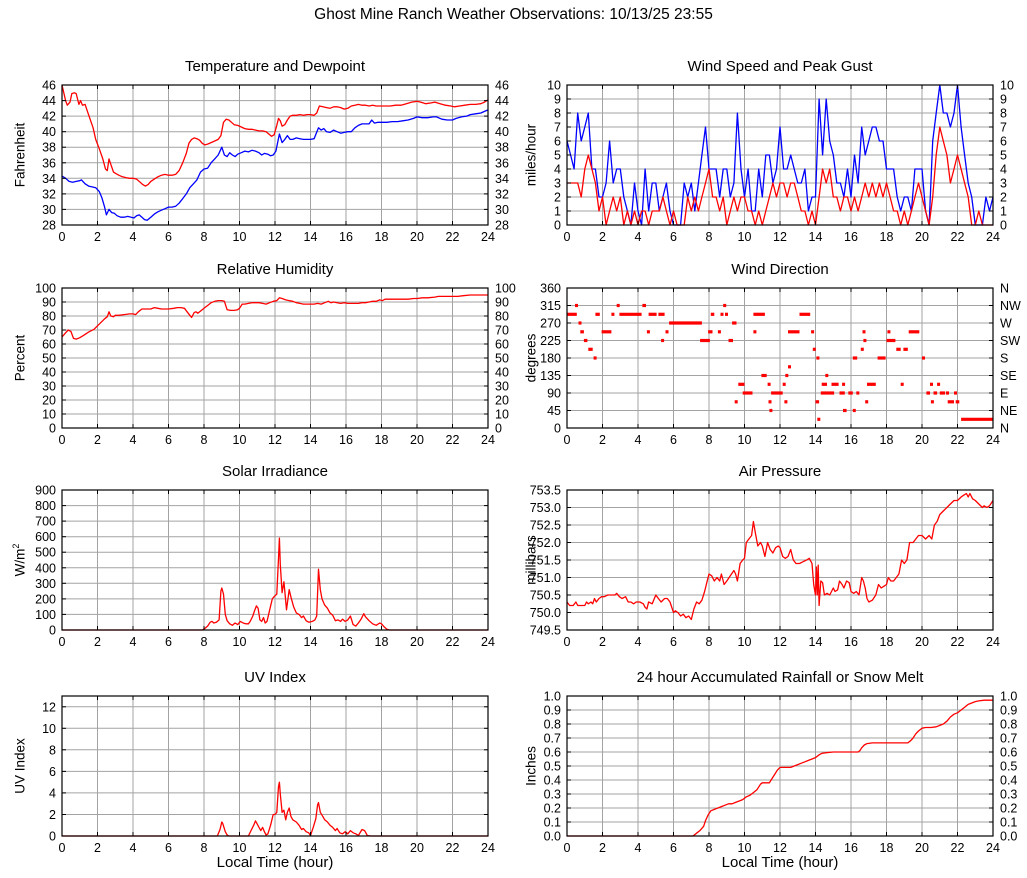 The image size is (1027, 878). What do you see at coordinates (1008, 753) in the screenshot?
I see `svg-text: 0.6` at bounding box center [1008, 753].